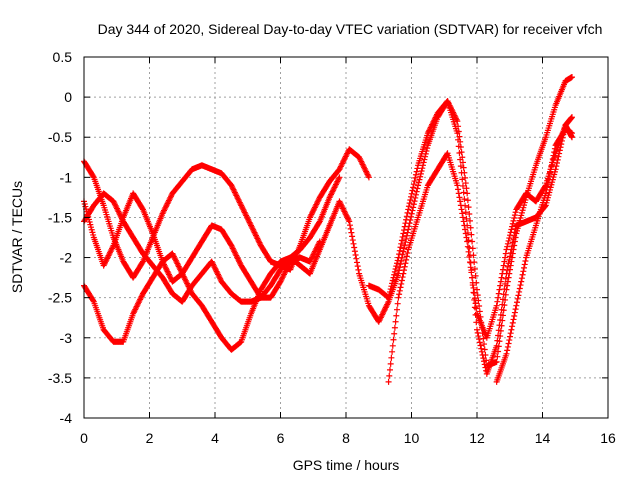 The height and width of the screenshot is (480, 640). I want to click on y-tick-label: 0.5, so click(63, 57).